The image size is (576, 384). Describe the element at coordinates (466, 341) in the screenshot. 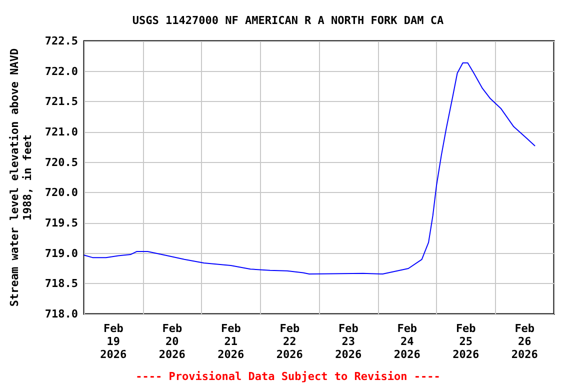

I see `x-tick-label: Feb 25 2026` at that location.